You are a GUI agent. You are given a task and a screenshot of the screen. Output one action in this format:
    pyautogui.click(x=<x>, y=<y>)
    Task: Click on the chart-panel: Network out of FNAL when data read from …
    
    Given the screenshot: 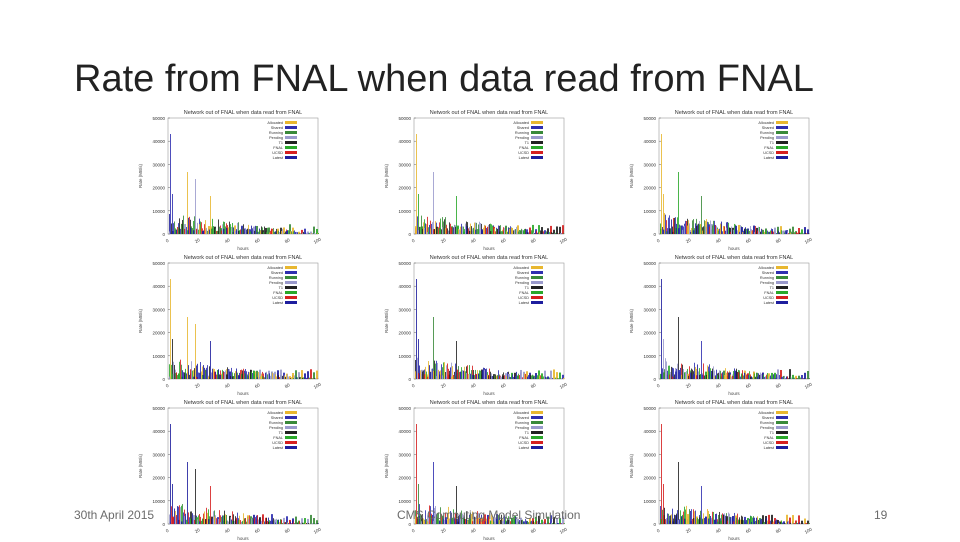 What is the action you would take?
    pyautogui.click(x=233, y=468)
    